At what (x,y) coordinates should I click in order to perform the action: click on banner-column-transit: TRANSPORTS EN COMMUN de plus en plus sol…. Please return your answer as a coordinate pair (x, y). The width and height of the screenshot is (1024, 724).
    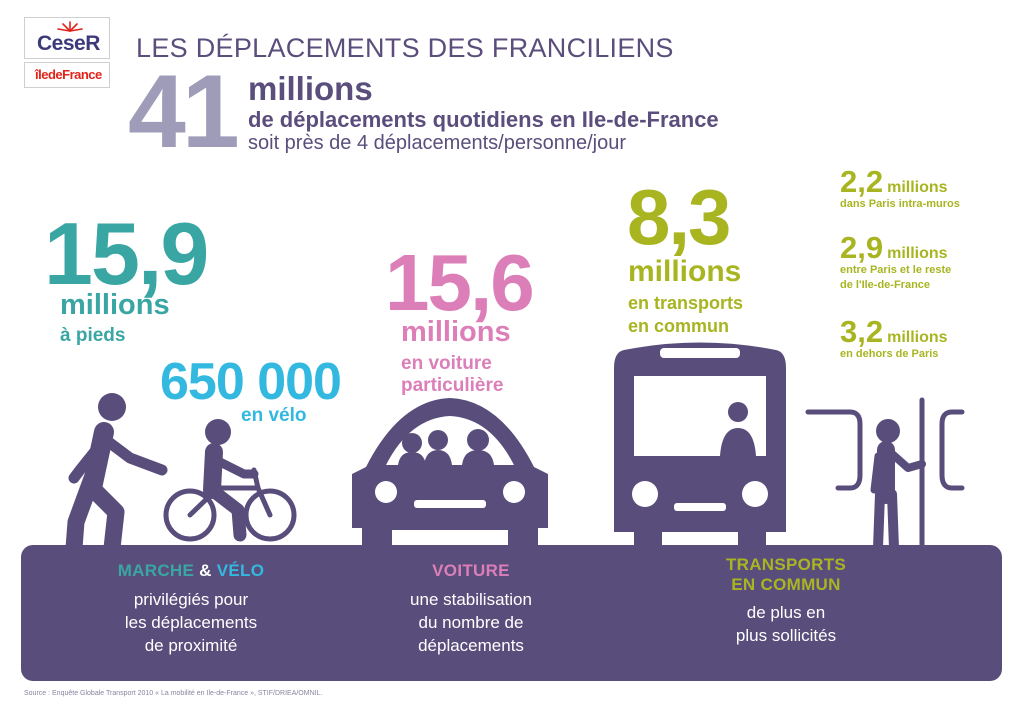
    Looking at the image, I should click on (786, 601).